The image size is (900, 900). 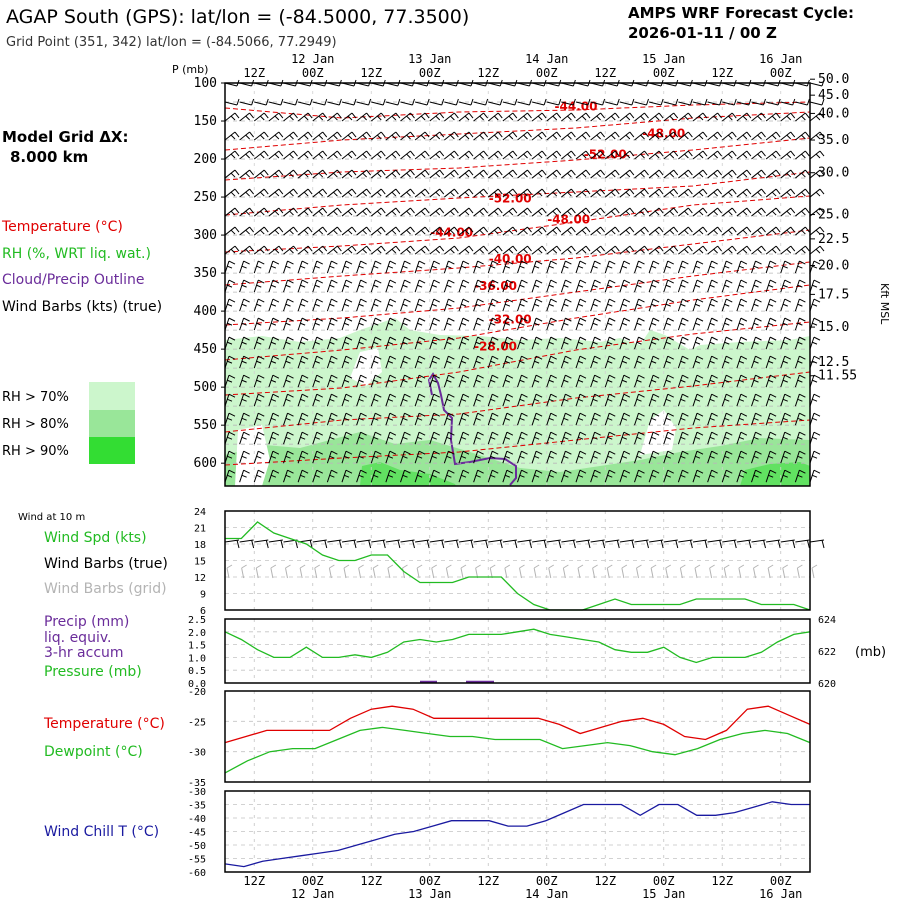 I want to click on liq-equiv-legend: liq. equiv., so click(x=77, y=638).